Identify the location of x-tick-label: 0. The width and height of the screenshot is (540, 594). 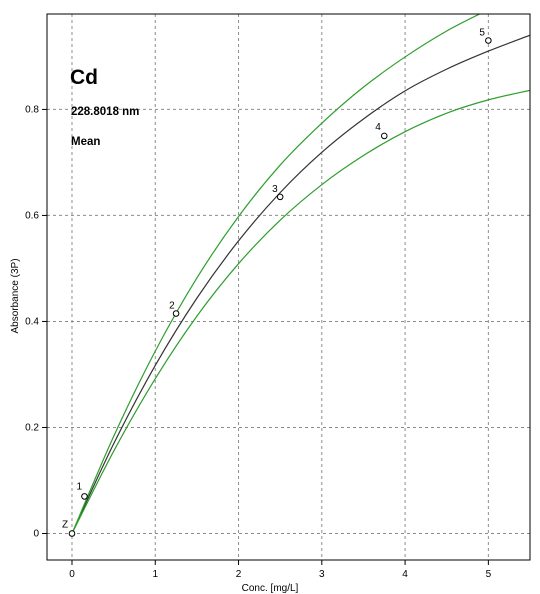
(72, 574).